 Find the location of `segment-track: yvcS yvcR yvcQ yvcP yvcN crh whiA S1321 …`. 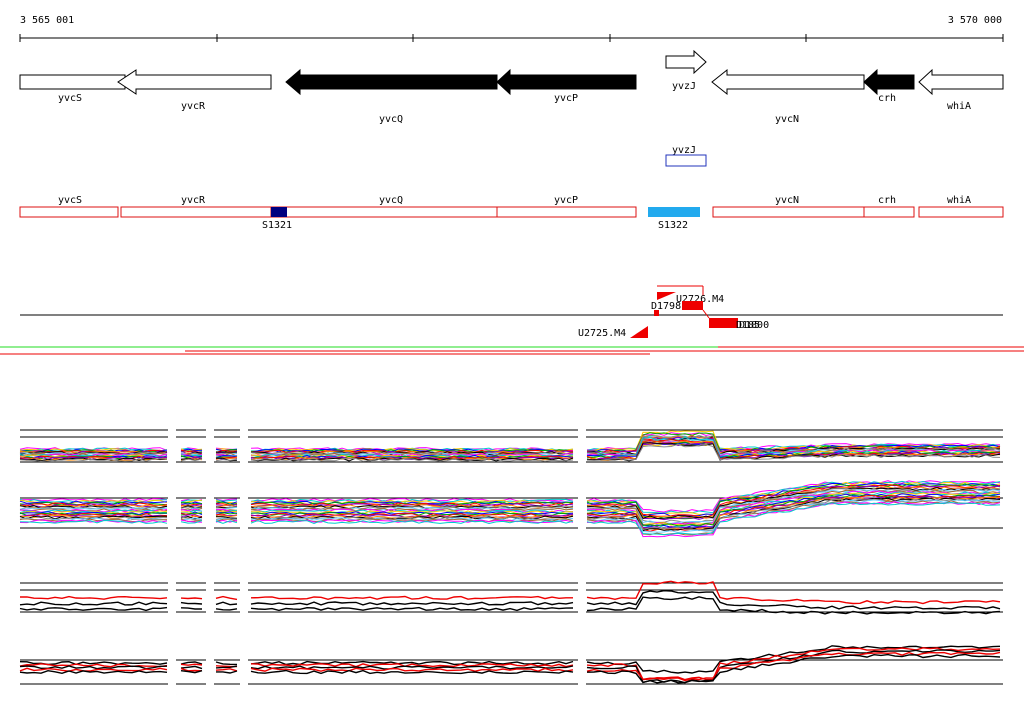

segment-track: yvcS yvcR yvcQ yvcP yvcN crh whiA S1321 … is located at coordinates (511, 213).